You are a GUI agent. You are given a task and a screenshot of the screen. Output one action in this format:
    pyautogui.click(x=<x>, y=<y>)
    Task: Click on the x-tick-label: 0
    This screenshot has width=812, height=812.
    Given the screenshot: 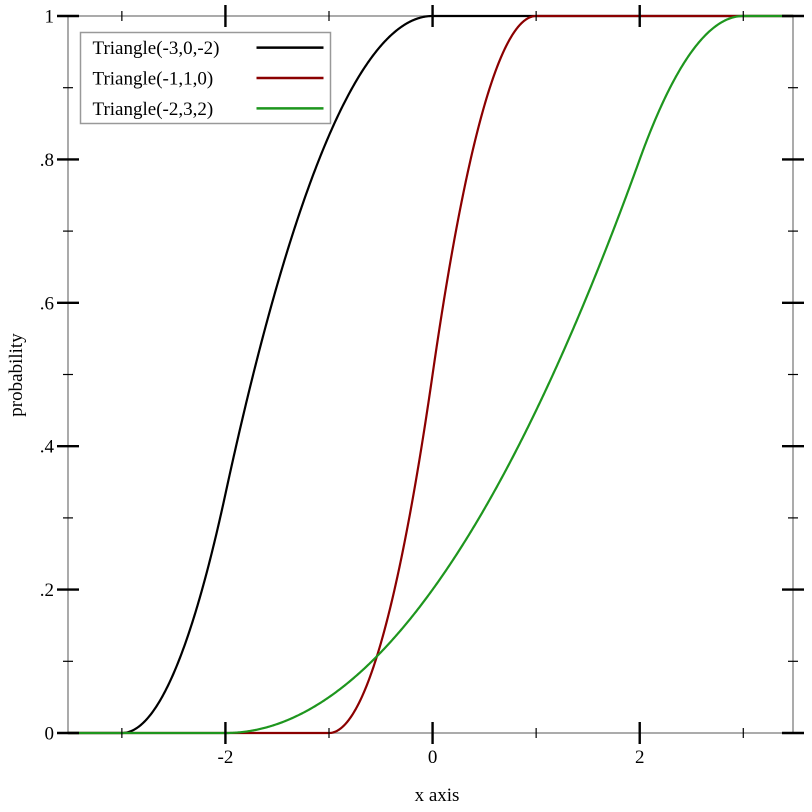 What is the action you would take?
    pyautogui.click(x=433, y=757)
    